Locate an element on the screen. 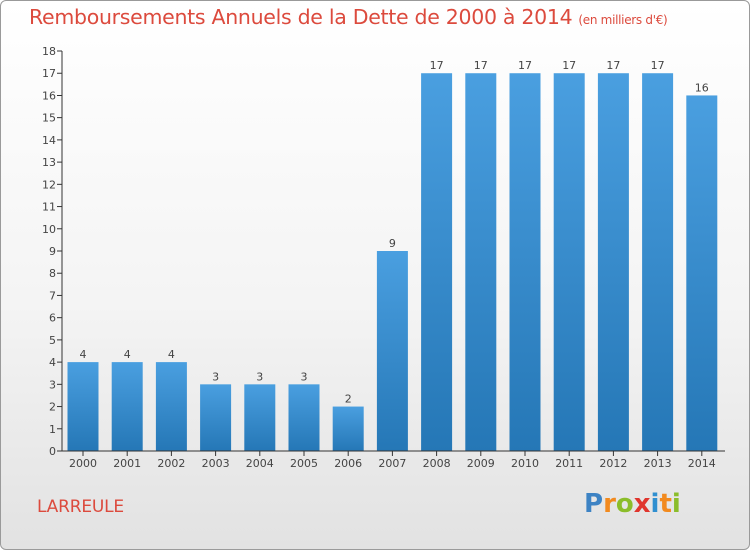  y-tick-label: 15 is located at coordinates (49, 118).